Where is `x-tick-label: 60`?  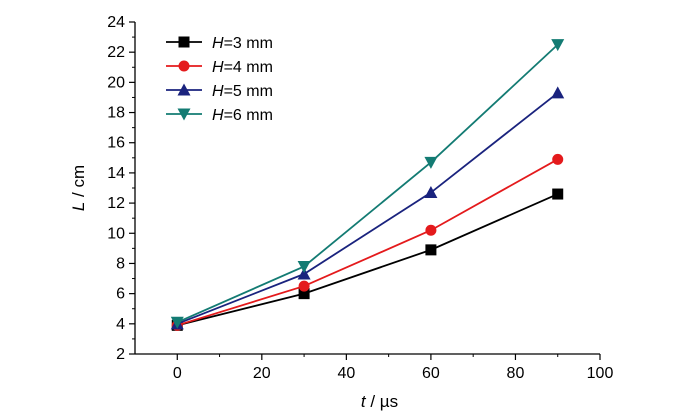
x-tick-label: 60 is located at coordinates (431, 373).